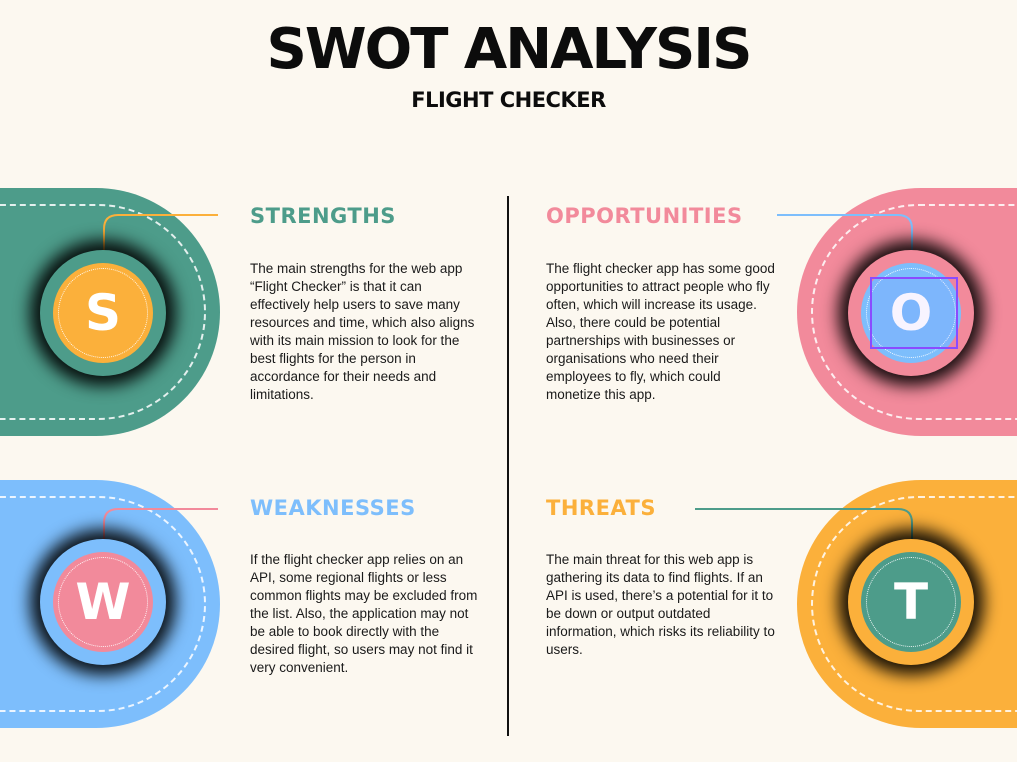 The image size is (1017, 762). I want to click on weaknesses-heading: WEAKNESSES, so click(333, 508).